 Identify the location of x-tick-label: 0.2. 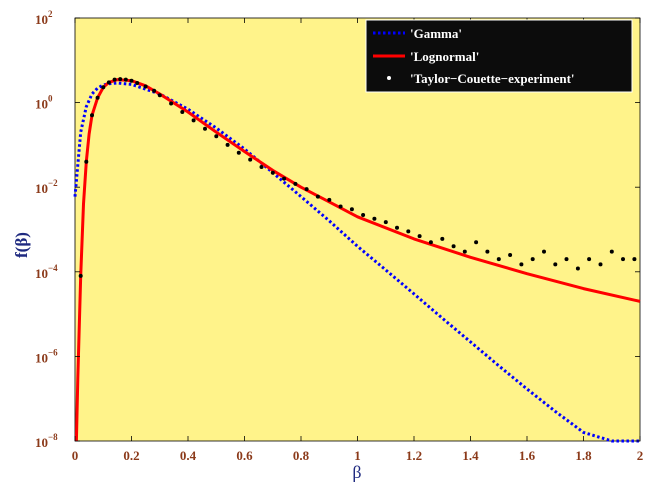
(131, 455).